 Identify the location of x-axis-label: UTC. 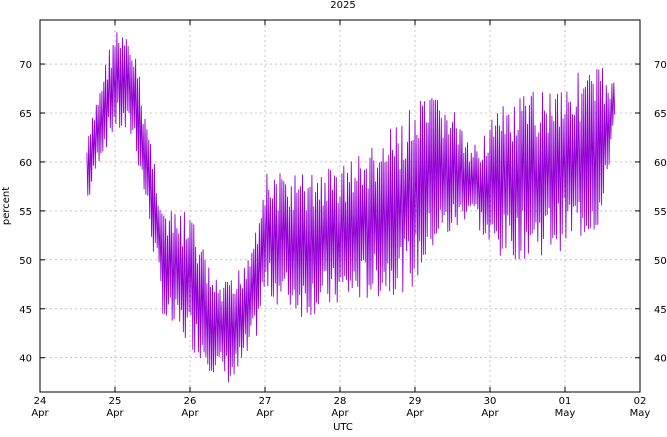
(343, 427).